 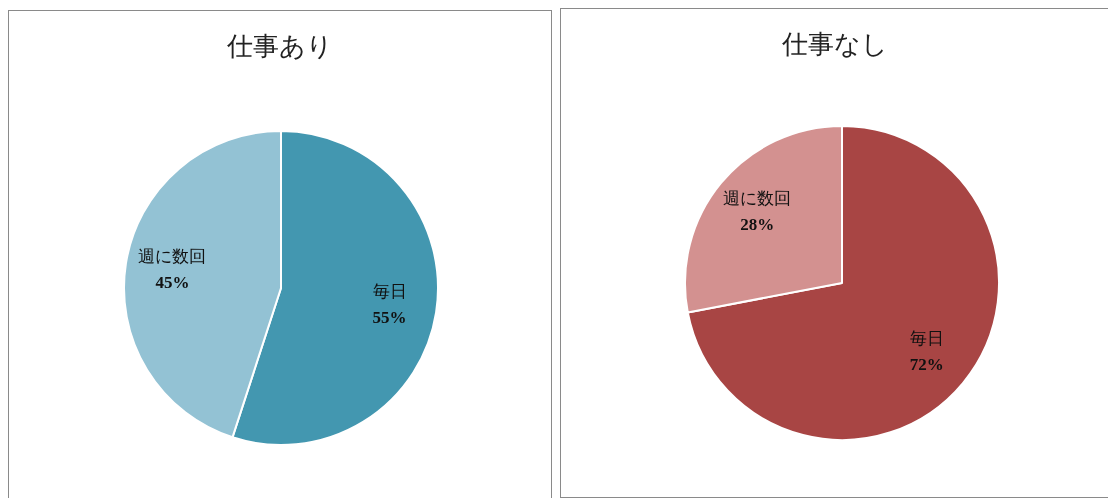 I want to click on data-label: 28%, so click(x=757, y=225).